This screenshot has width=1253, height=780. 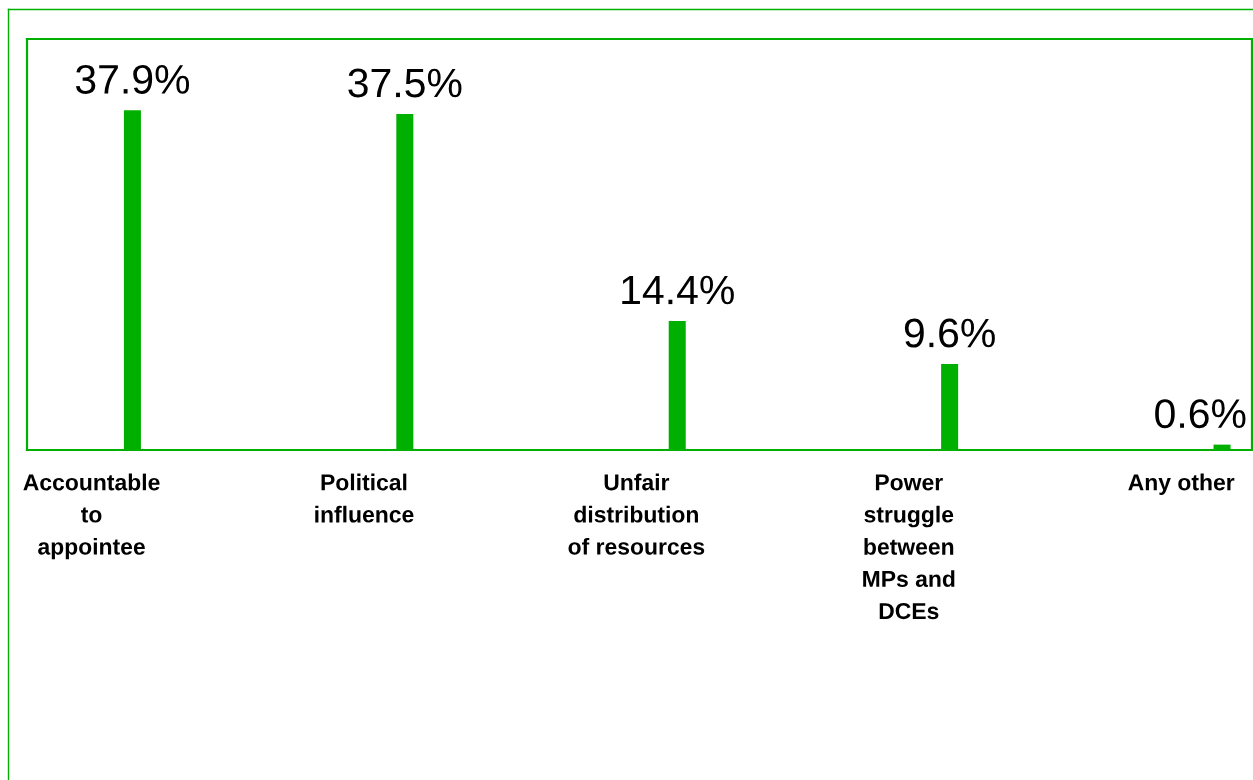 What do you see at coordinates (364, 498) in the screenshot?
I see `x-tick-label: Political influence` at bounding box center [364, 498].